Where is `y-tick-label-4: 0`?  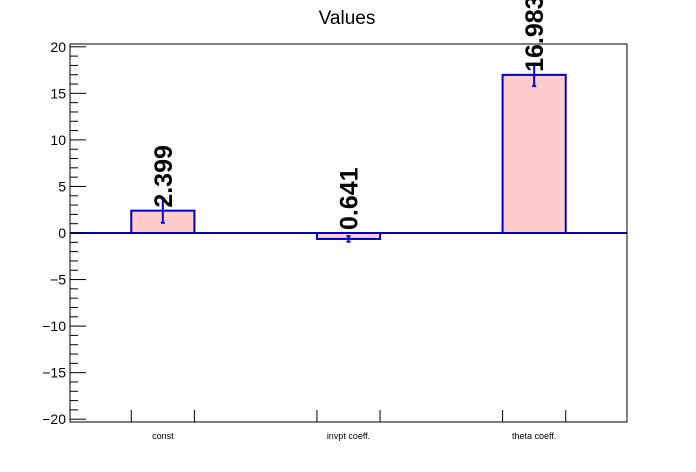 y-tick-label-4: 0 is located at coordinates (62, 233).